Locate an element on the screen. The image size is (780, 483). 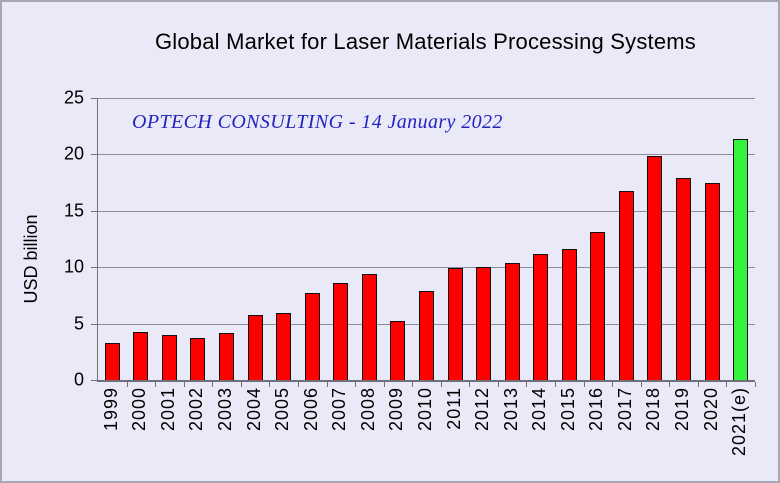
x-tick-label-2013: 2013 is located at coordinates (510, 409).